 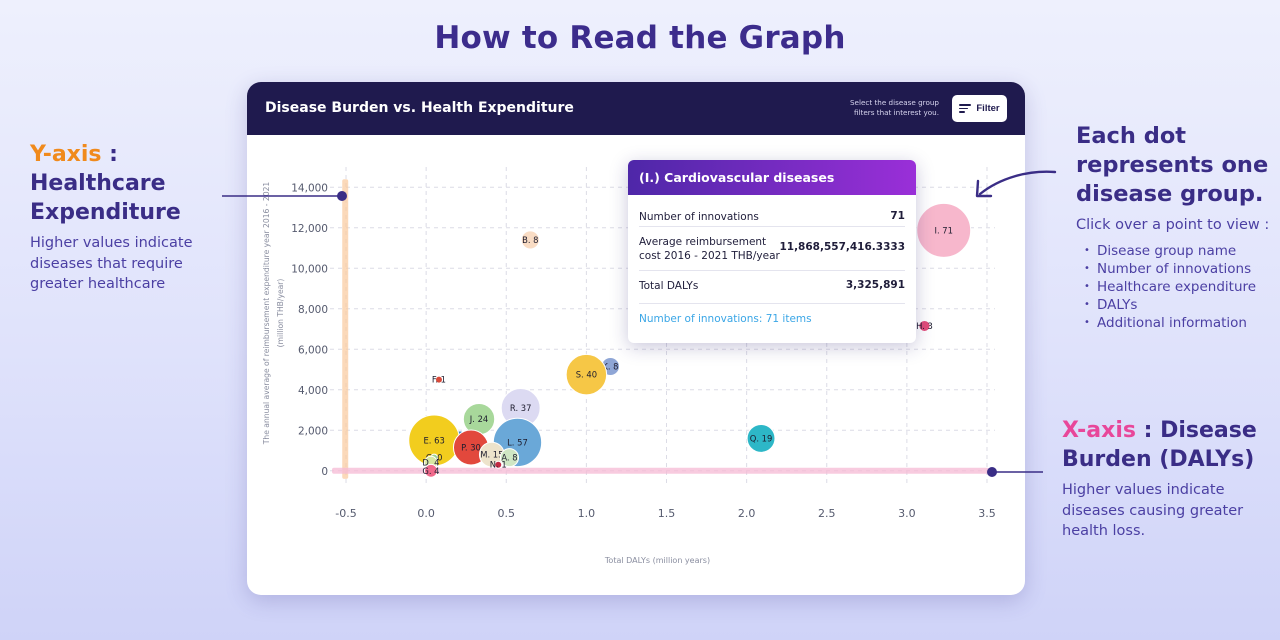 I want to click on x-tick-label: 1.0, so click(x=587, y=513).